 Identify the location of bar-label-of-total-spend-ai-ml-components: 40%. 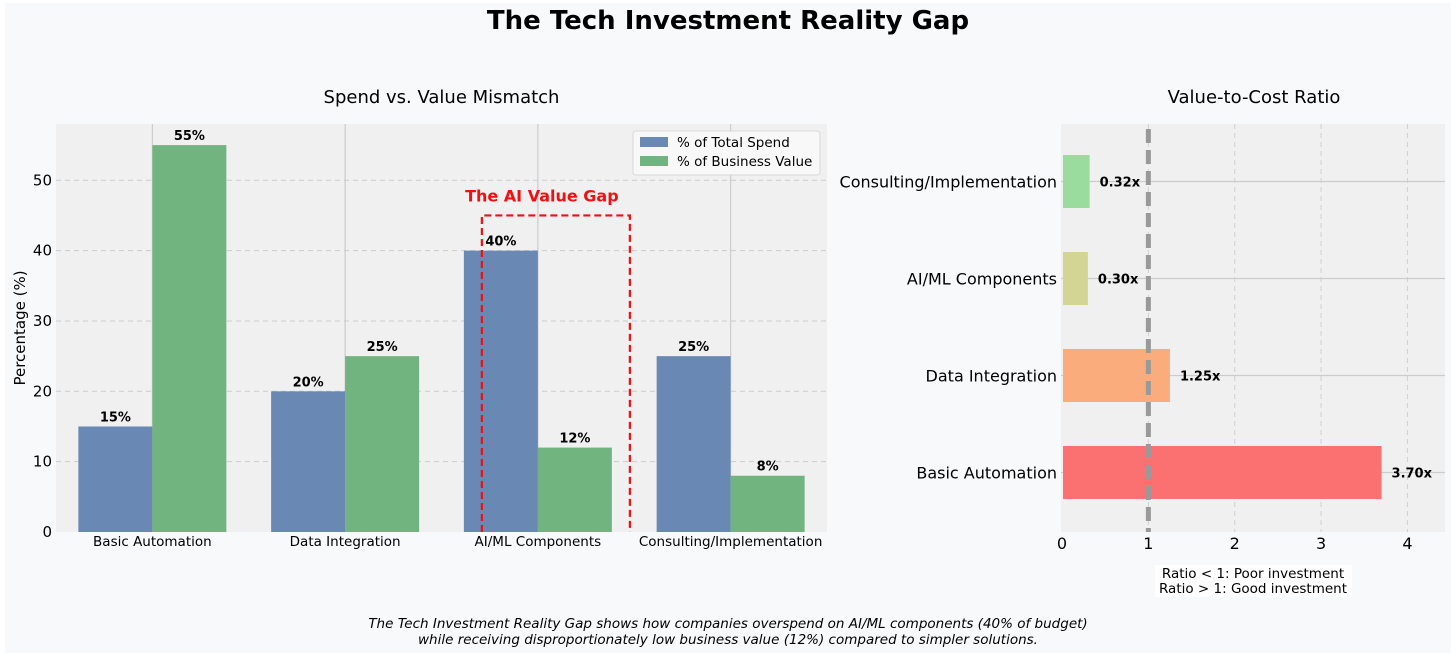
(500, 242).